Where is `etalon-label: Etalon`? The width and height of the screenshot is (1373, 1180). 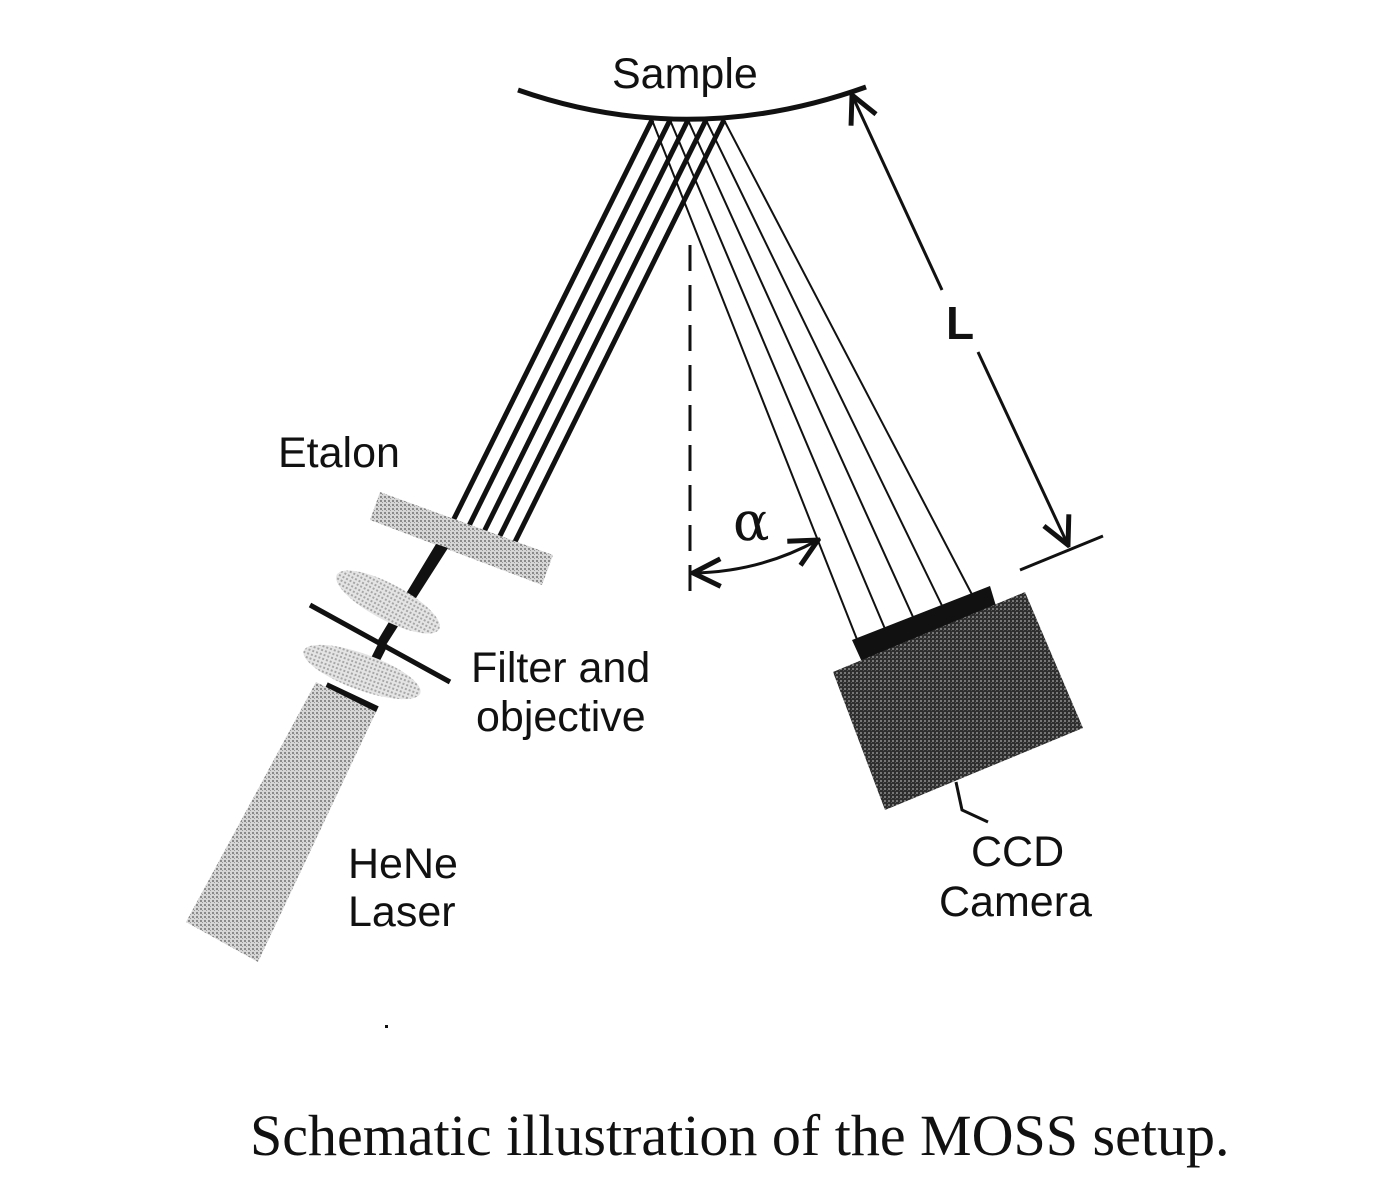 etalon-label: Etalon is located at coordinates (339, 453).